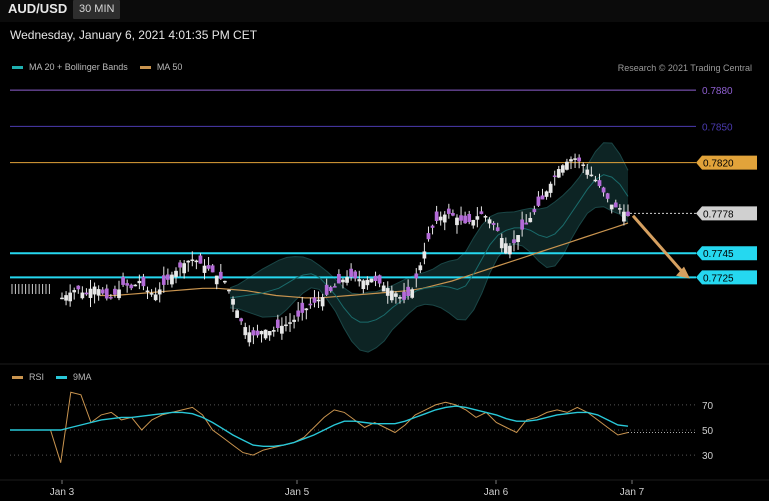  Describe the element at coordinates (17, 377) in the screenshot. I see `rsi-swatch` at that location.